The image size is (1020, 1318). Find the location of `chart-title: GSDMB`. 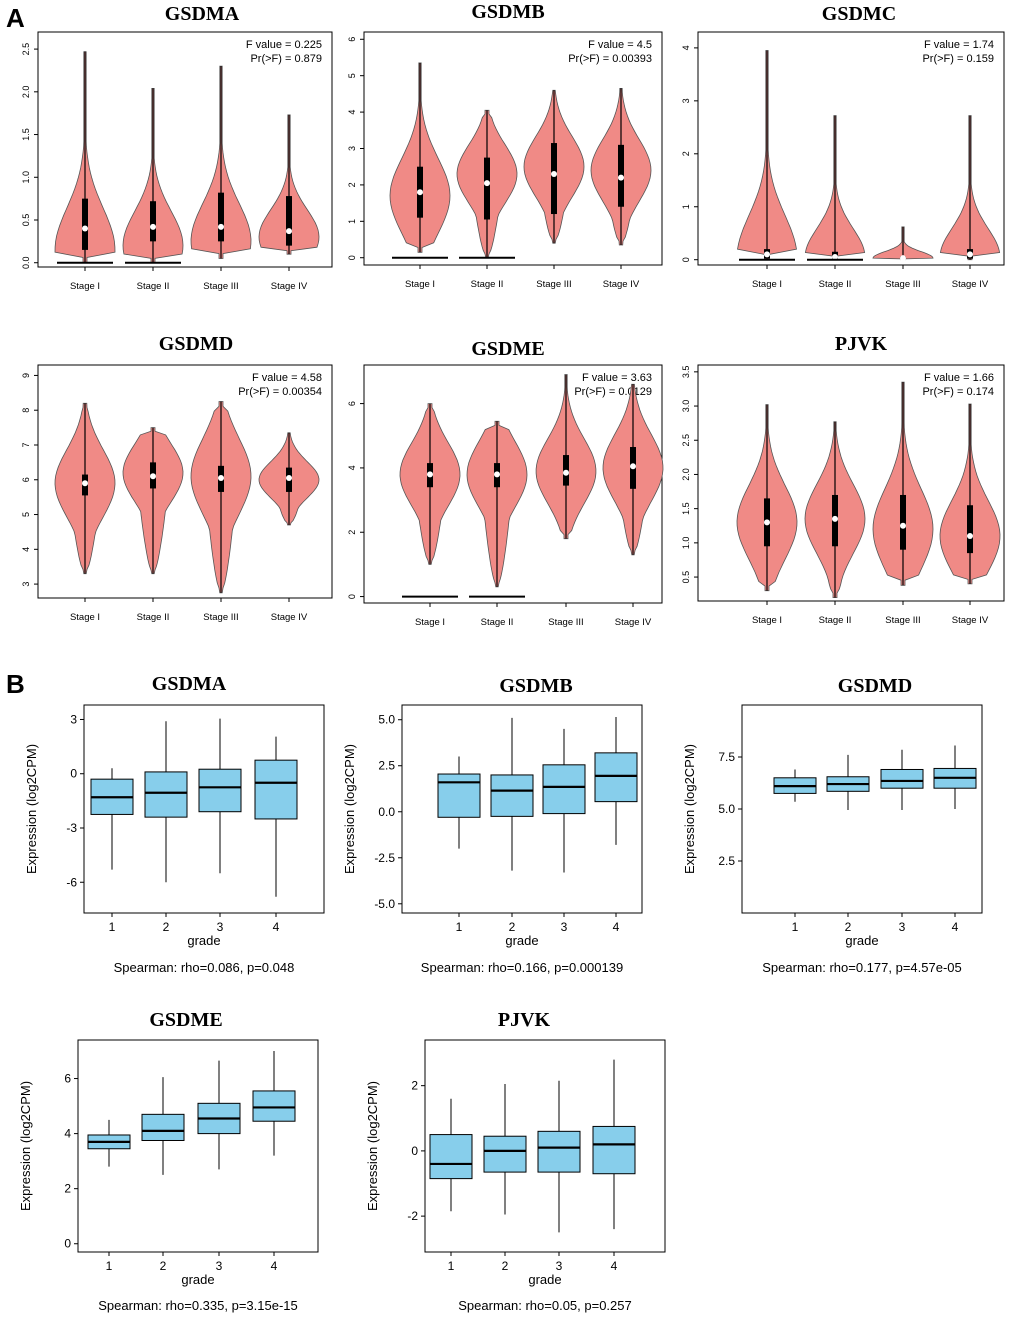

chart-title: GSDMB is located at coordinates (507, 12).